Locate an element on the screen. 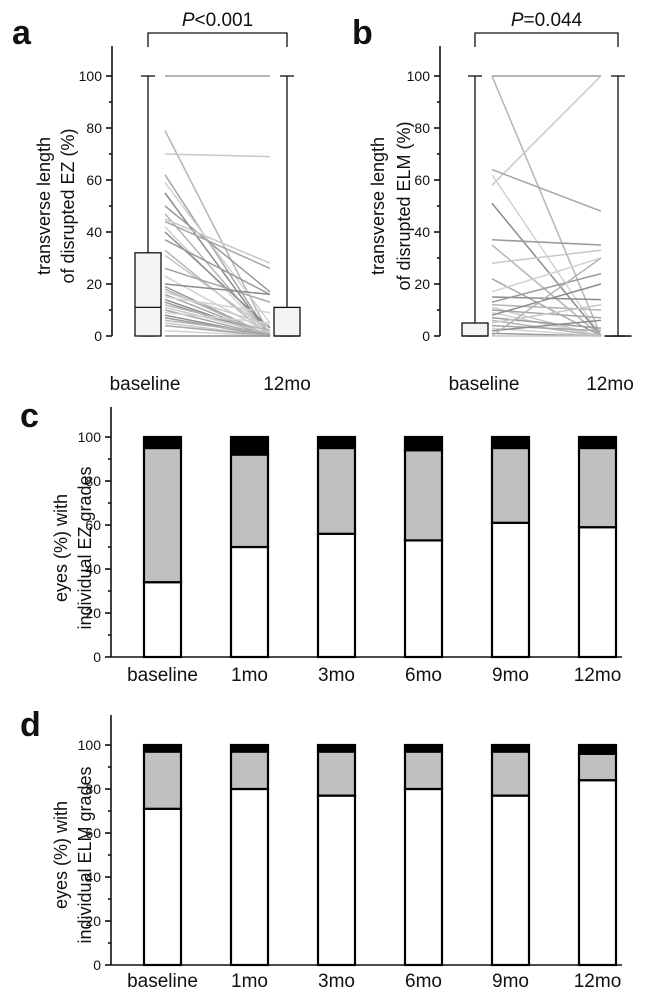  y-axis-label-line2: of disrupted EZ (%) is located at coordinates (68, 205).